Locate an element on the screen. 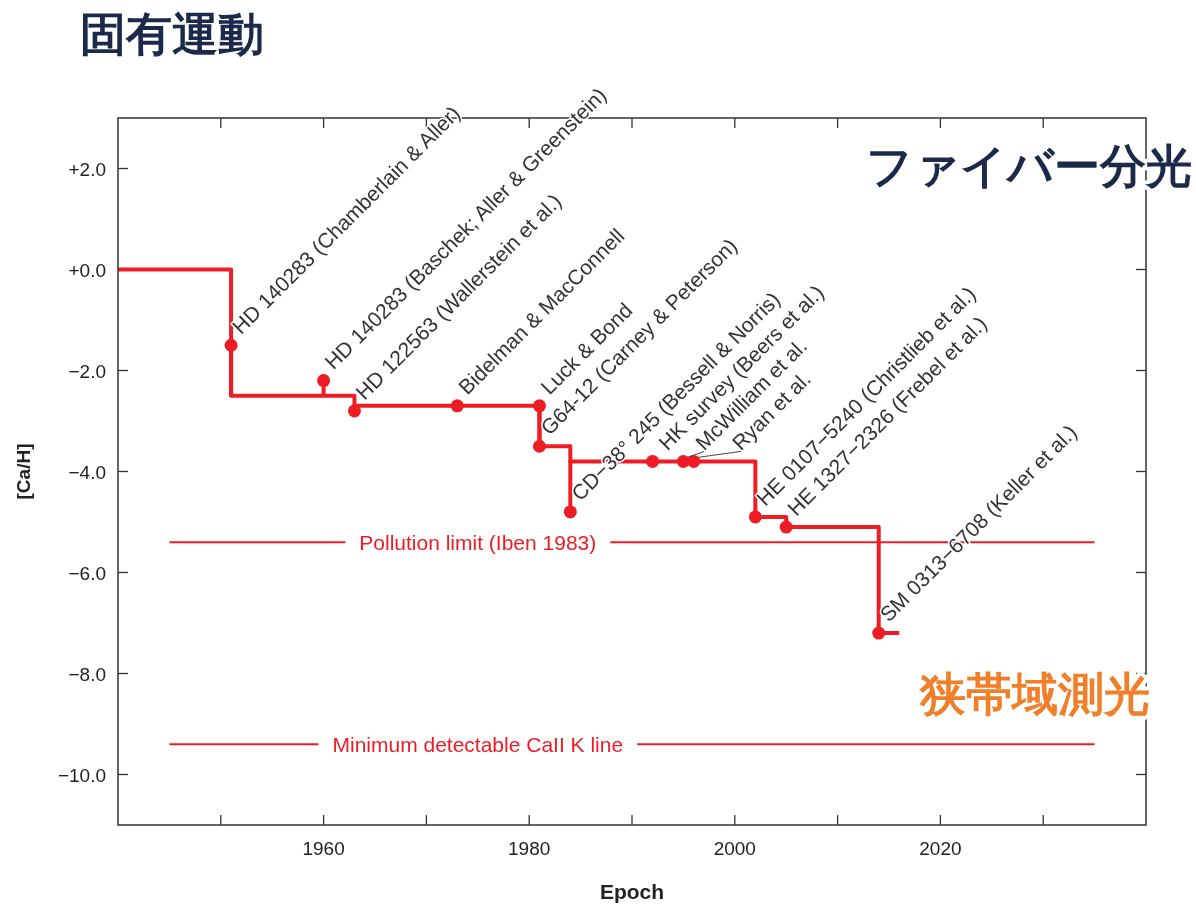 The image size is (1196, 907). x-tick-label: 1980 is located at coordinates (529, 848).